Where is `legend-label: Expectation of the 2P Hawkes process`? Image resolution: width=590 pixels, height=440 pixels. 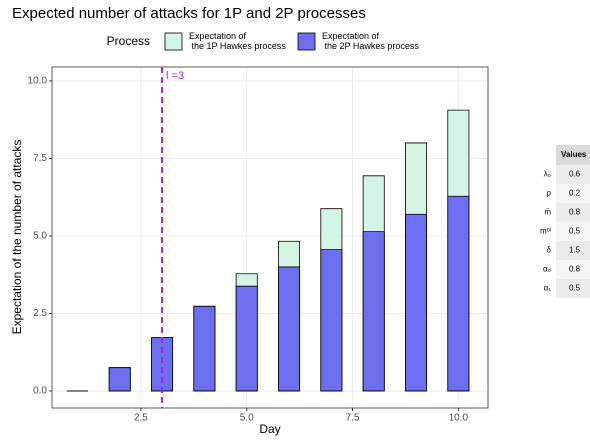
legend-label: Expectation of the 2P Hawkes process is located at coordinates (370, 41).